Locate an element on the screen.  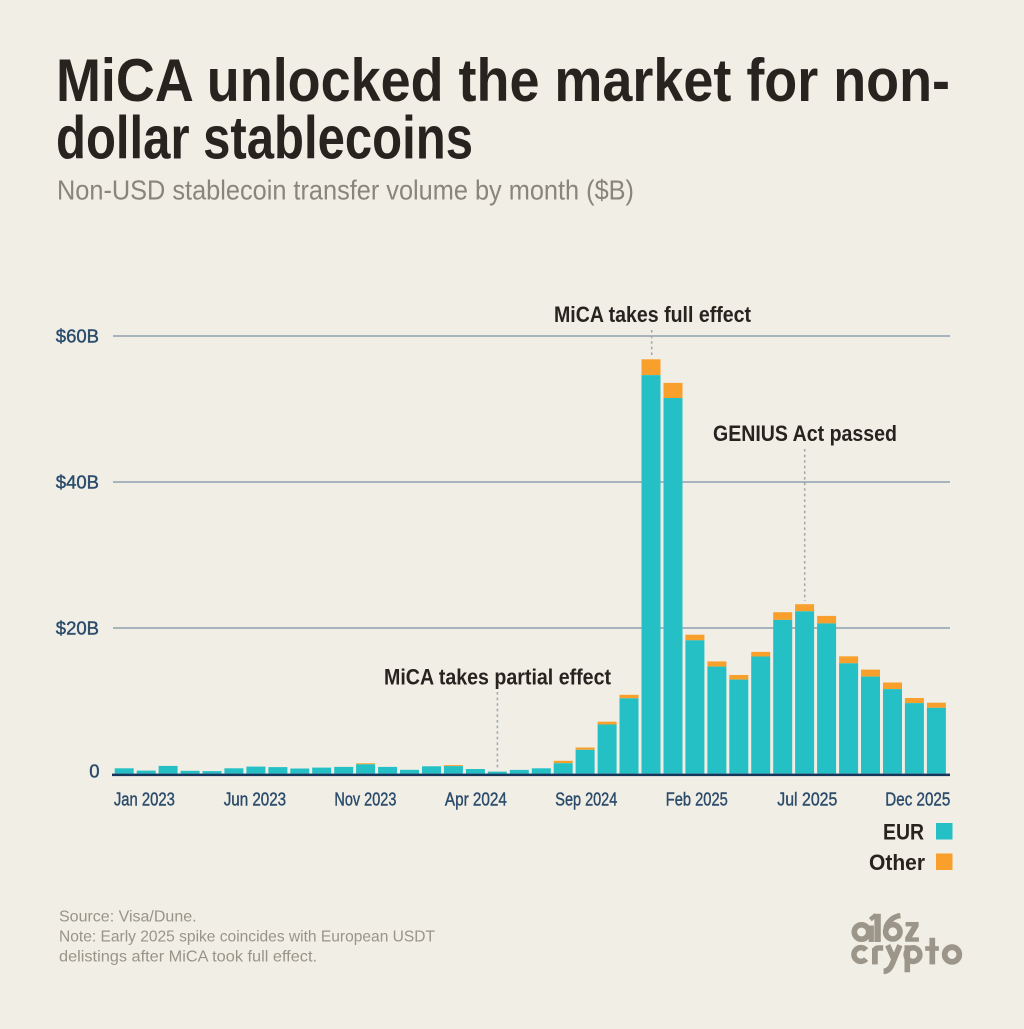
svg-text: Apr 2024 is located at coordinates (476, 799).